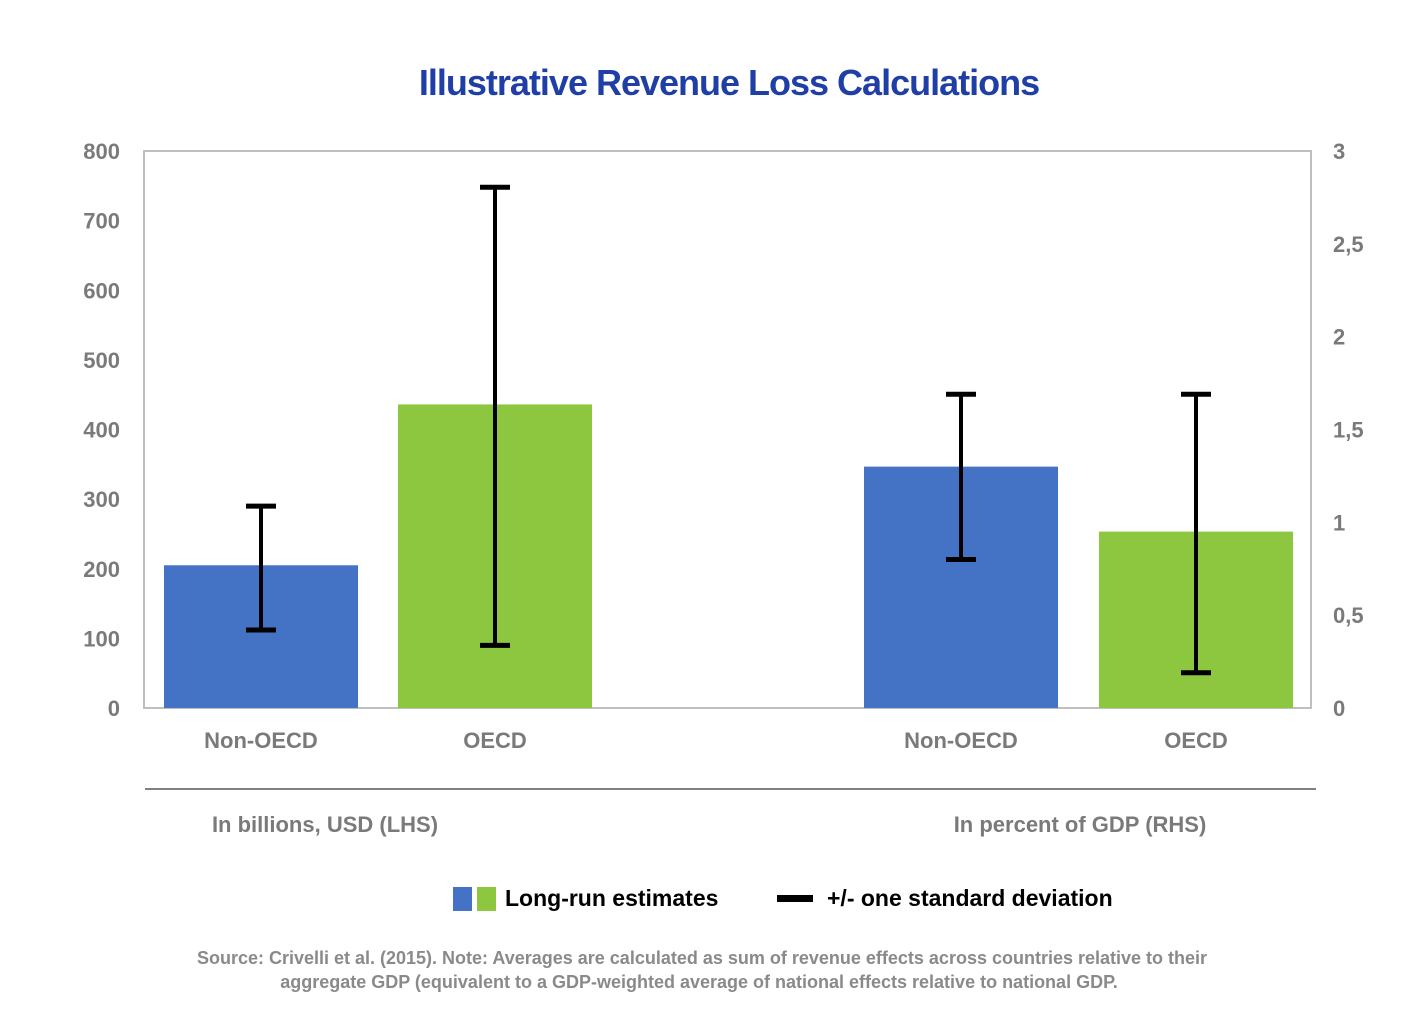 The image size is (1422, 1033). What do you see at coordinates (1339, 522) in the screenshot?
I see `right-tick-label: 1` at bounding box center [1339, 522].